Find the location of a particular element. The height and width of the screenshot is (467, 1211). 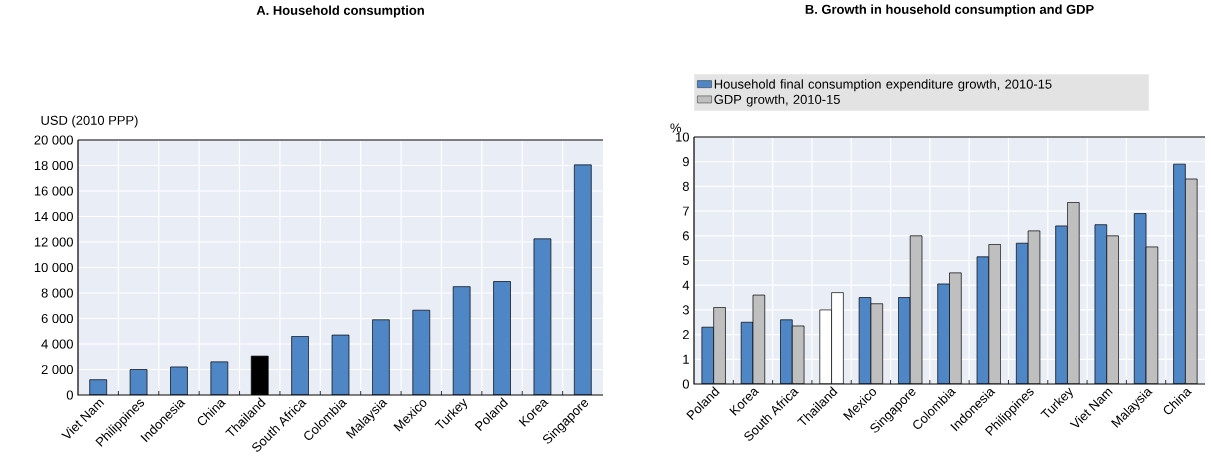

y-tick-label: 4 is located at coordinates (686, 285).